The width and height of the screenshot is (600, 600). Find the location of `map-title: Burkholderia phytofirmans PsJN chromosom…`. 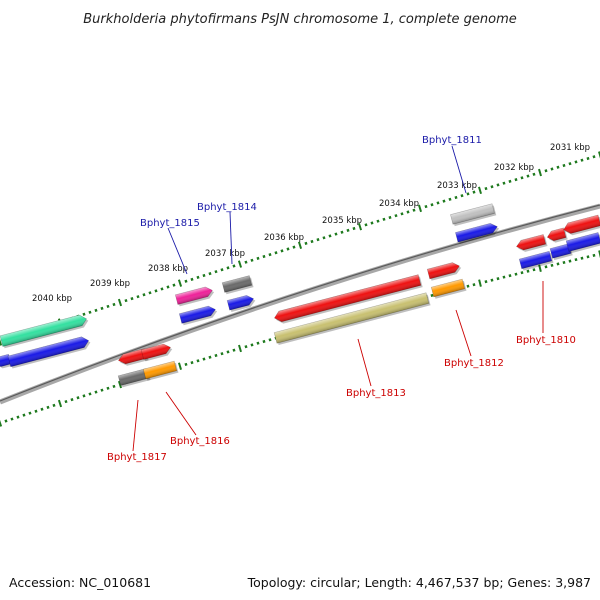

map-title: Burkholderia phytofirmans PsJN chromosom… is located at coordinates (300, 19).